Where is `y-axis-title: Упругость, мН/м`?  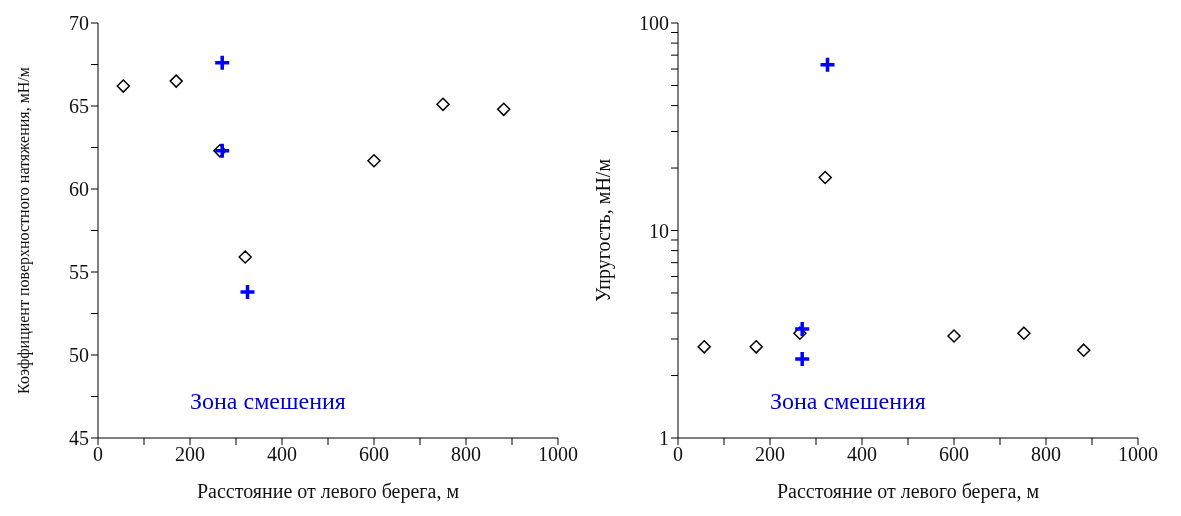 y-axis-title: Упругость, мН/м is located at coordinates (604, 230).